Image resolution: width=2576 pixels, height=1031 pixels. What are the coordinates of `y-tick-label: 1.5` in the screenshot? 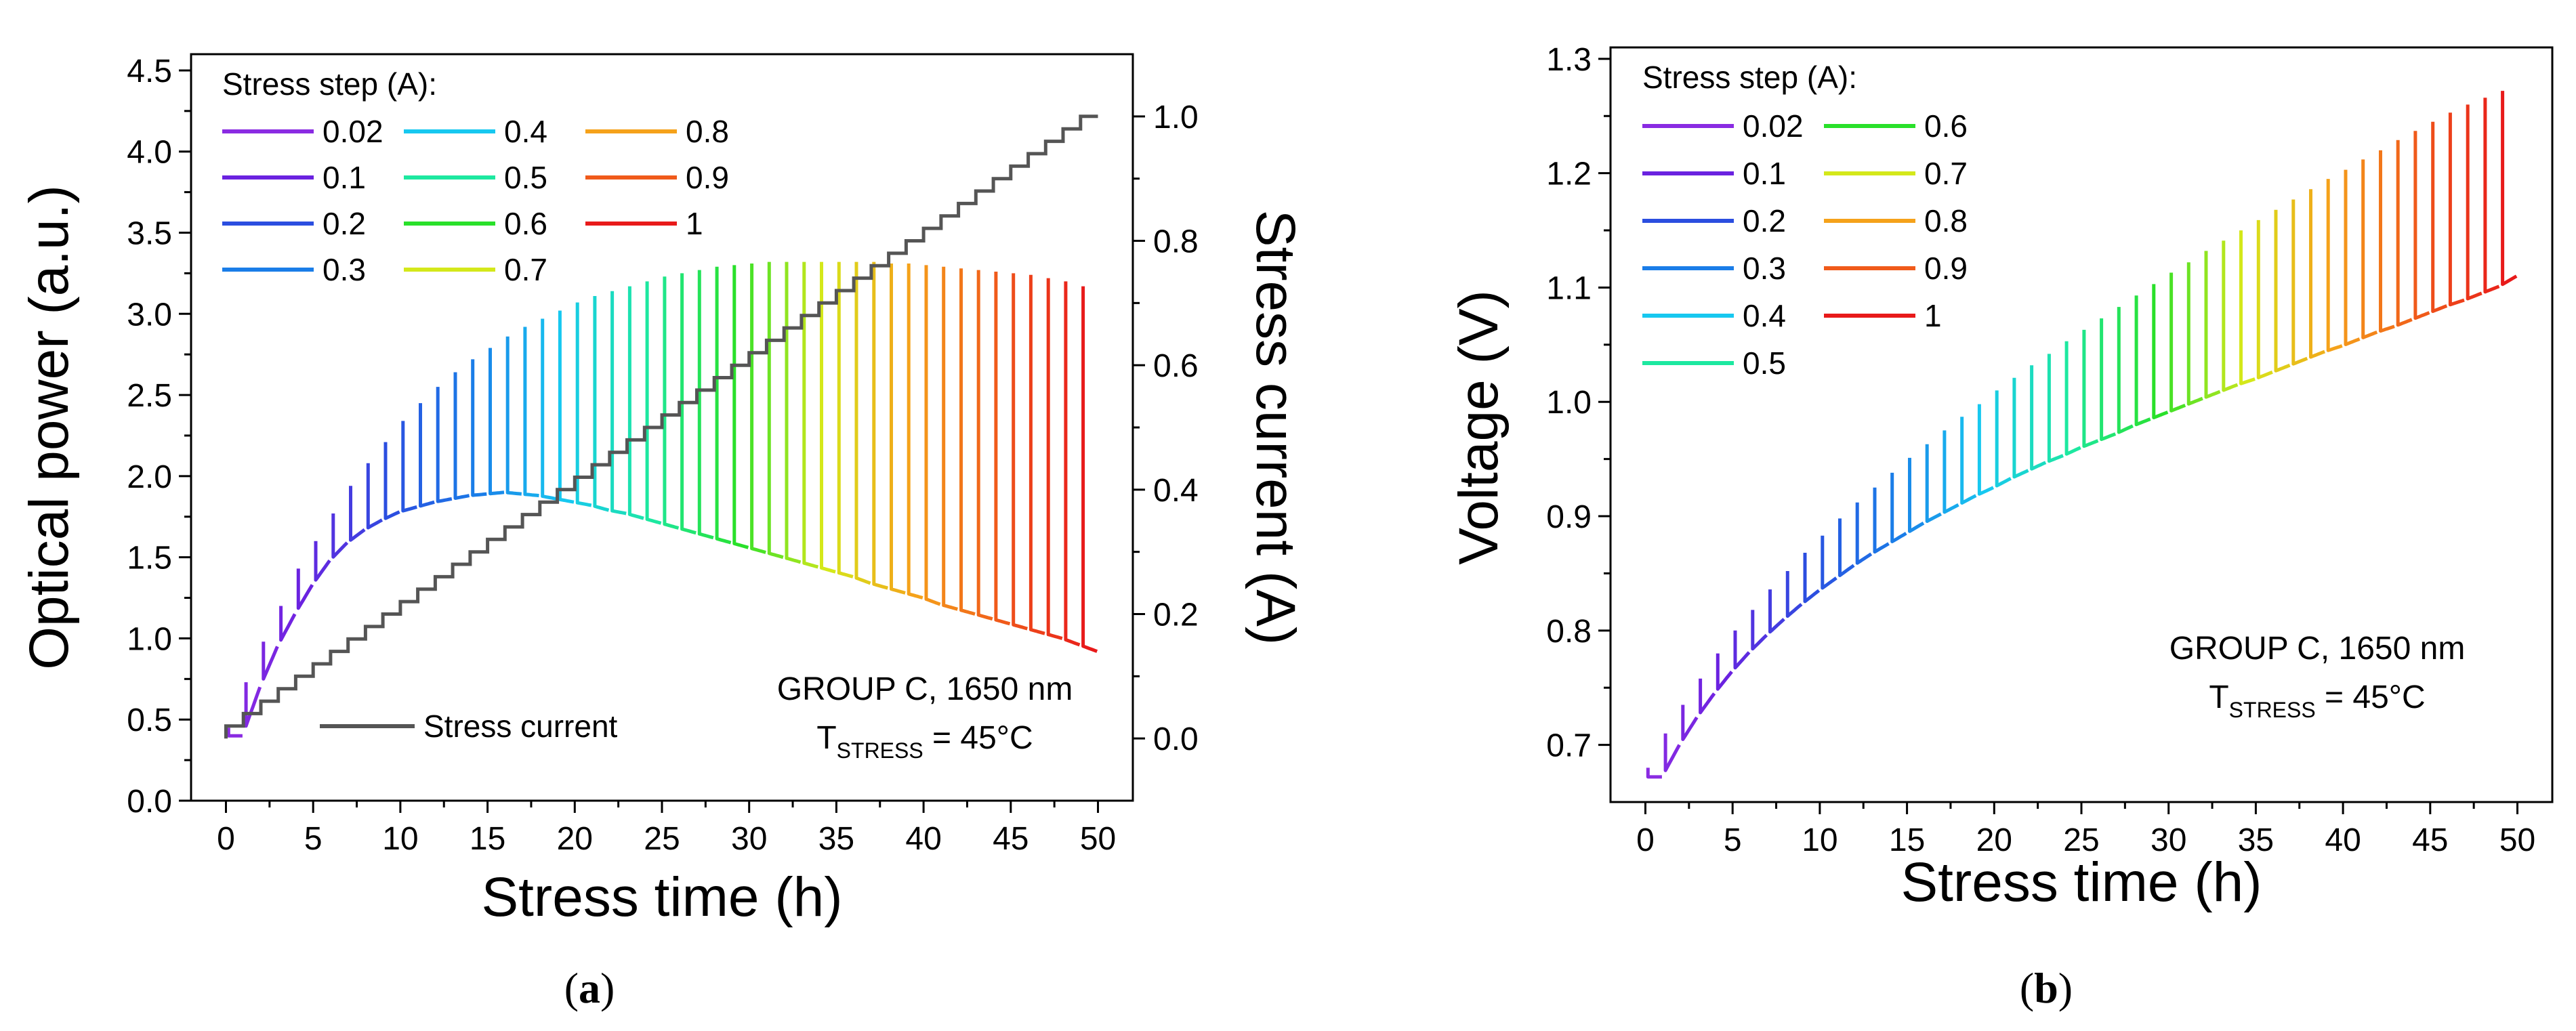 It's located at (149, 558).